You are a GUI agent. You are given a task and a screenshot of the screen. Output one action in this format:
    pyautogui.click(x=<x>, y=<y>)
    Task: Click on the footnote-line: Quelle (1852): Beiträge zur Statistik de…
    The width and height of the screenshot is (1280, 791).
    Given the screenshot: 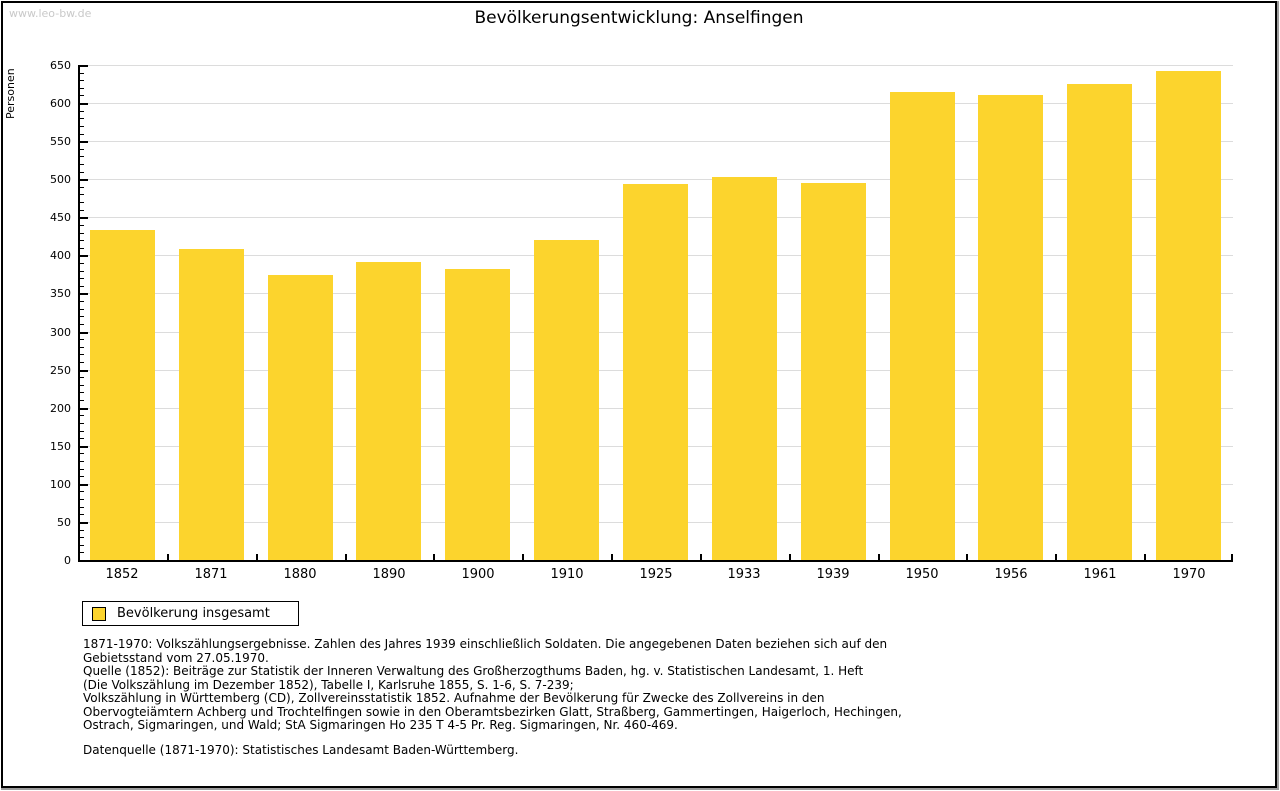 What is the action you would take?
    pyautogui.click(x=473, y=671)
    